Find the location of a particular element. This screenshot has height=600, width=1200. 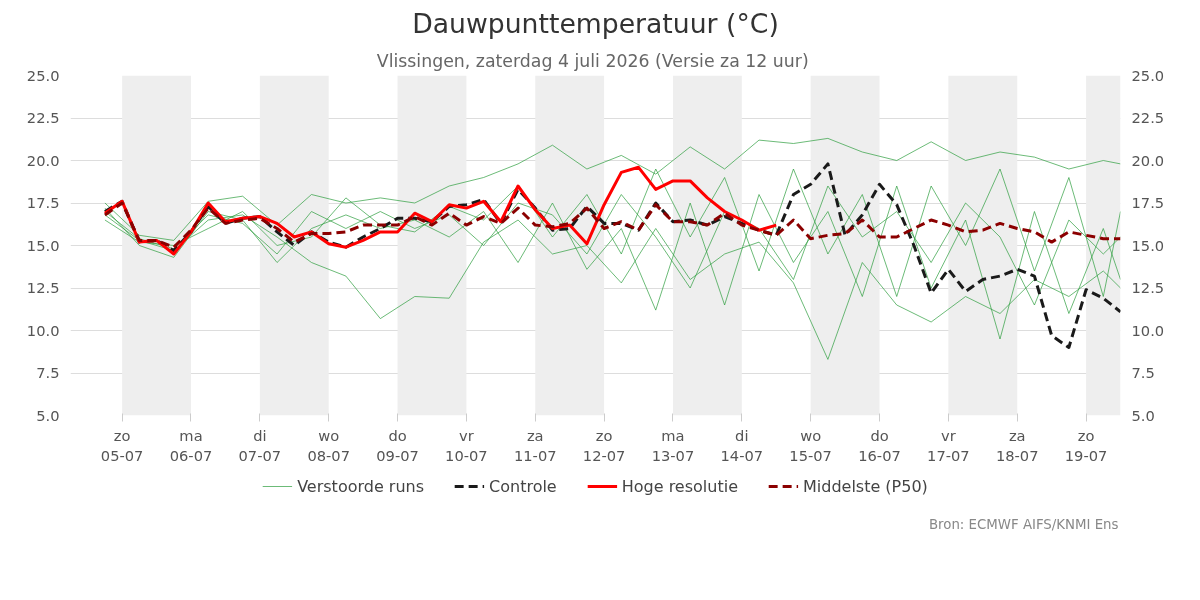

x-tick-label: vr 17-07 is located at coordinates (948, 445).